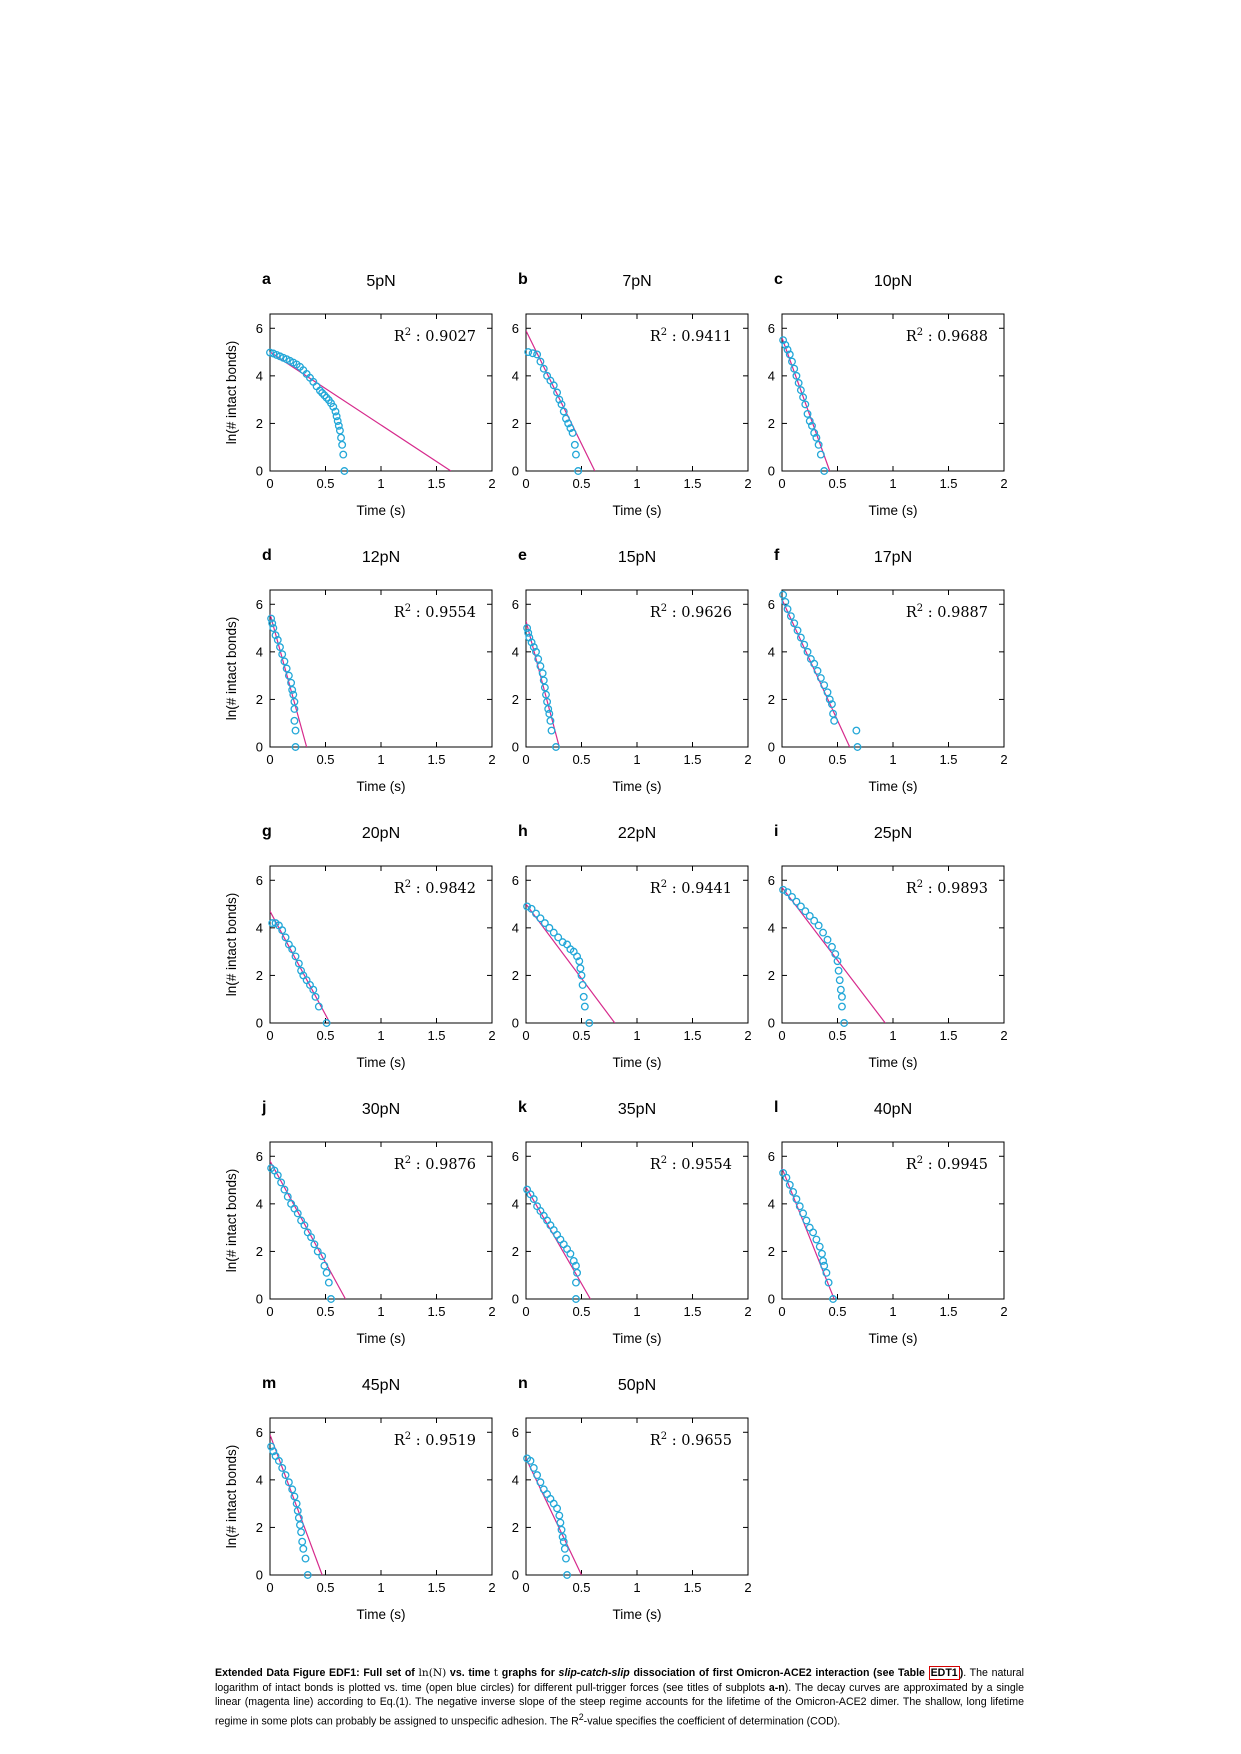 This screenshot has width=1241, height=1754. What do you see at coordinates (961, 1673) in the screenshot?
I see `caption-lead-f: )` at bounding box center [961, 1673].